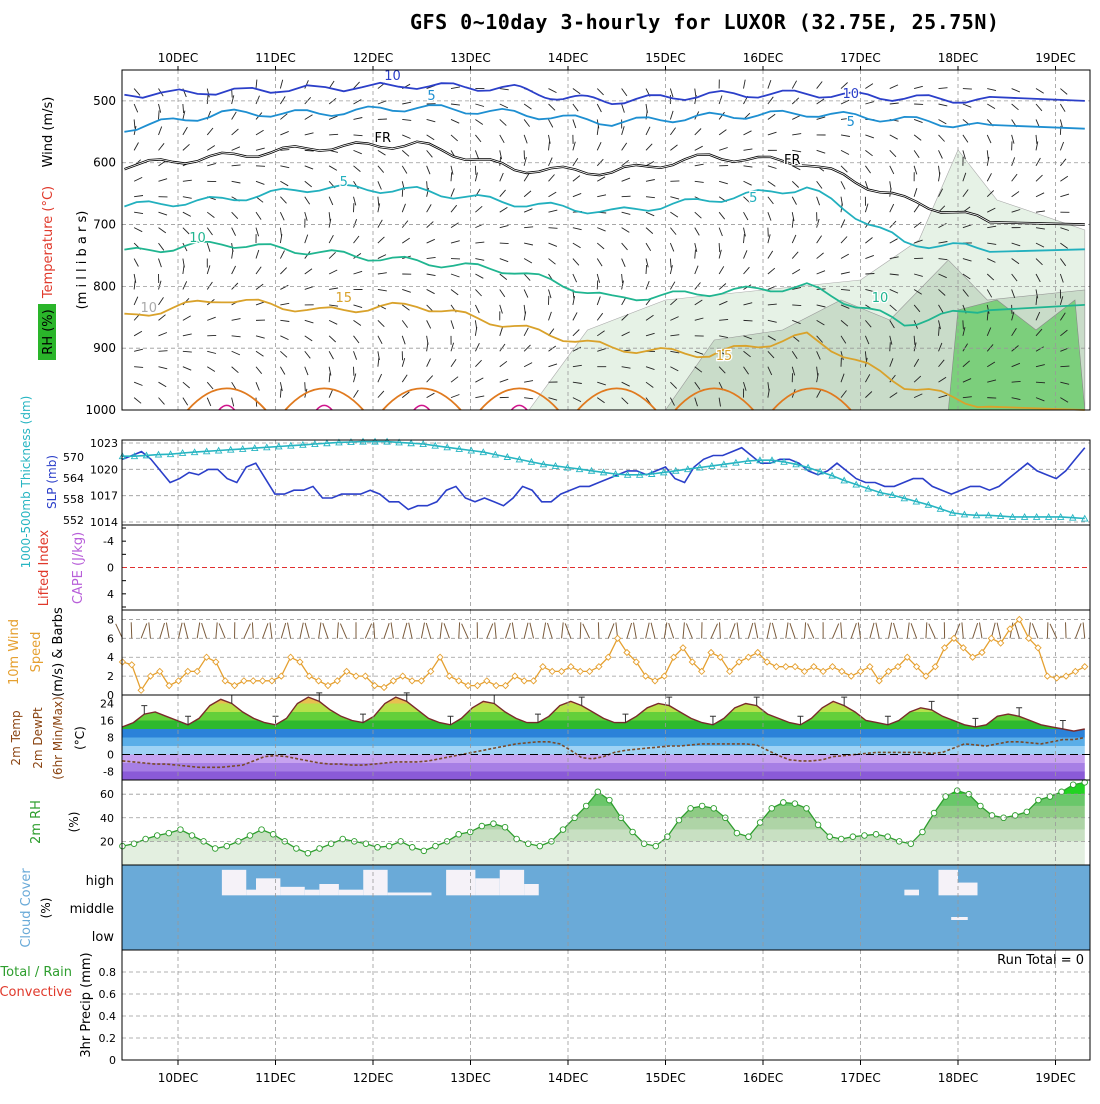 The height and width of the screenshot is (1104, 1100). I want to click on cloud-level-high: high, so click(100, 881).